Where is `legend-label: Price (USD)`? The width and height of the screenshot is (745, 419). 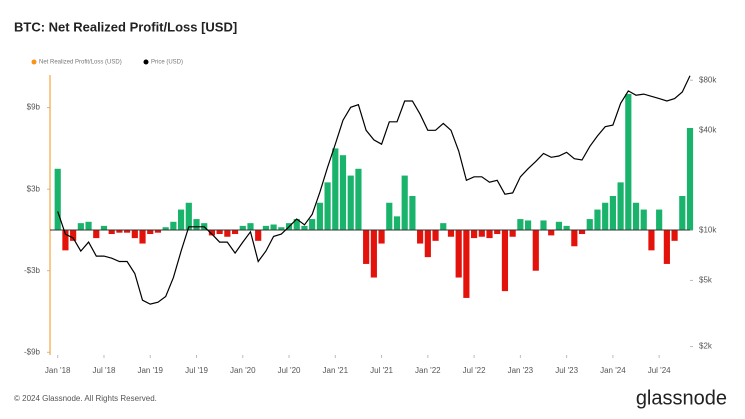
legend-label: Price (USD) is located at coordinates (167, 63).